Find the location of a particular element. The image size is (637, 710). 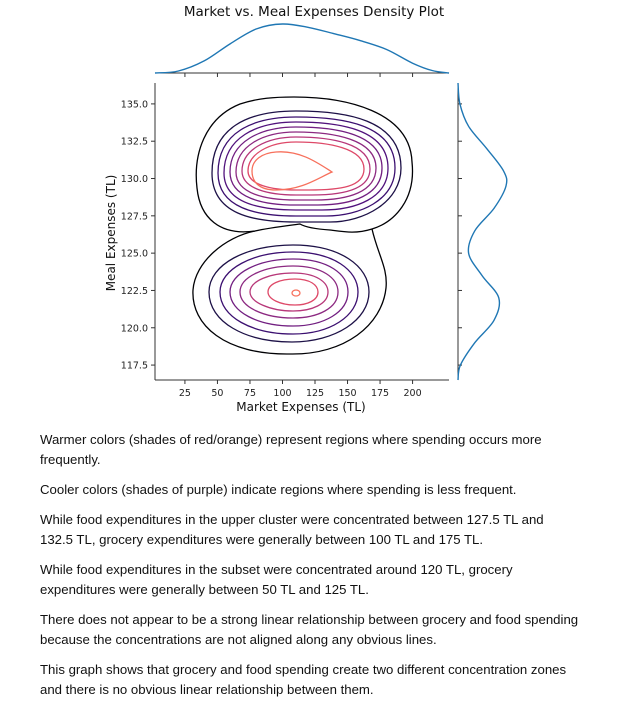

contour-level-2b is located at coordinates (289, 293).